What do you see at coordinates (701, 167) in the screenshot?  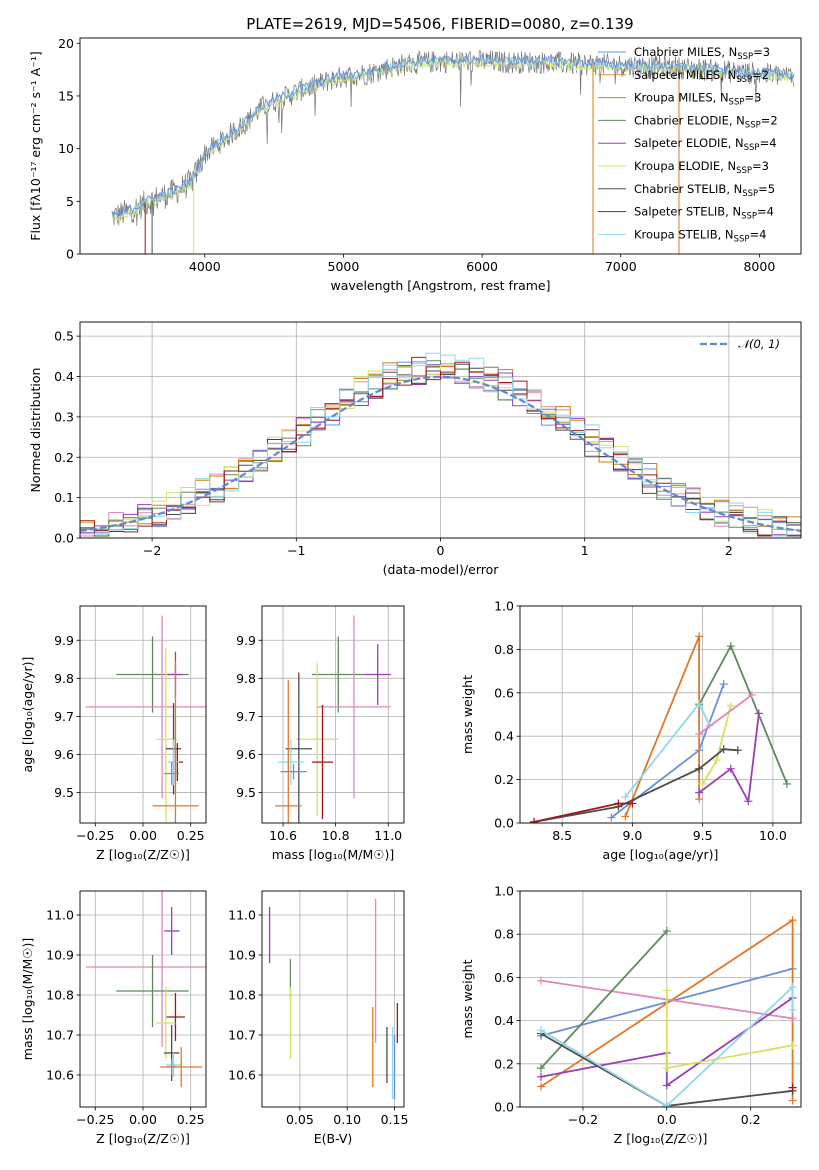 I see `legend-entry: Kroupa ELODIE, NSSP=3` at bounding box center [701, 167].